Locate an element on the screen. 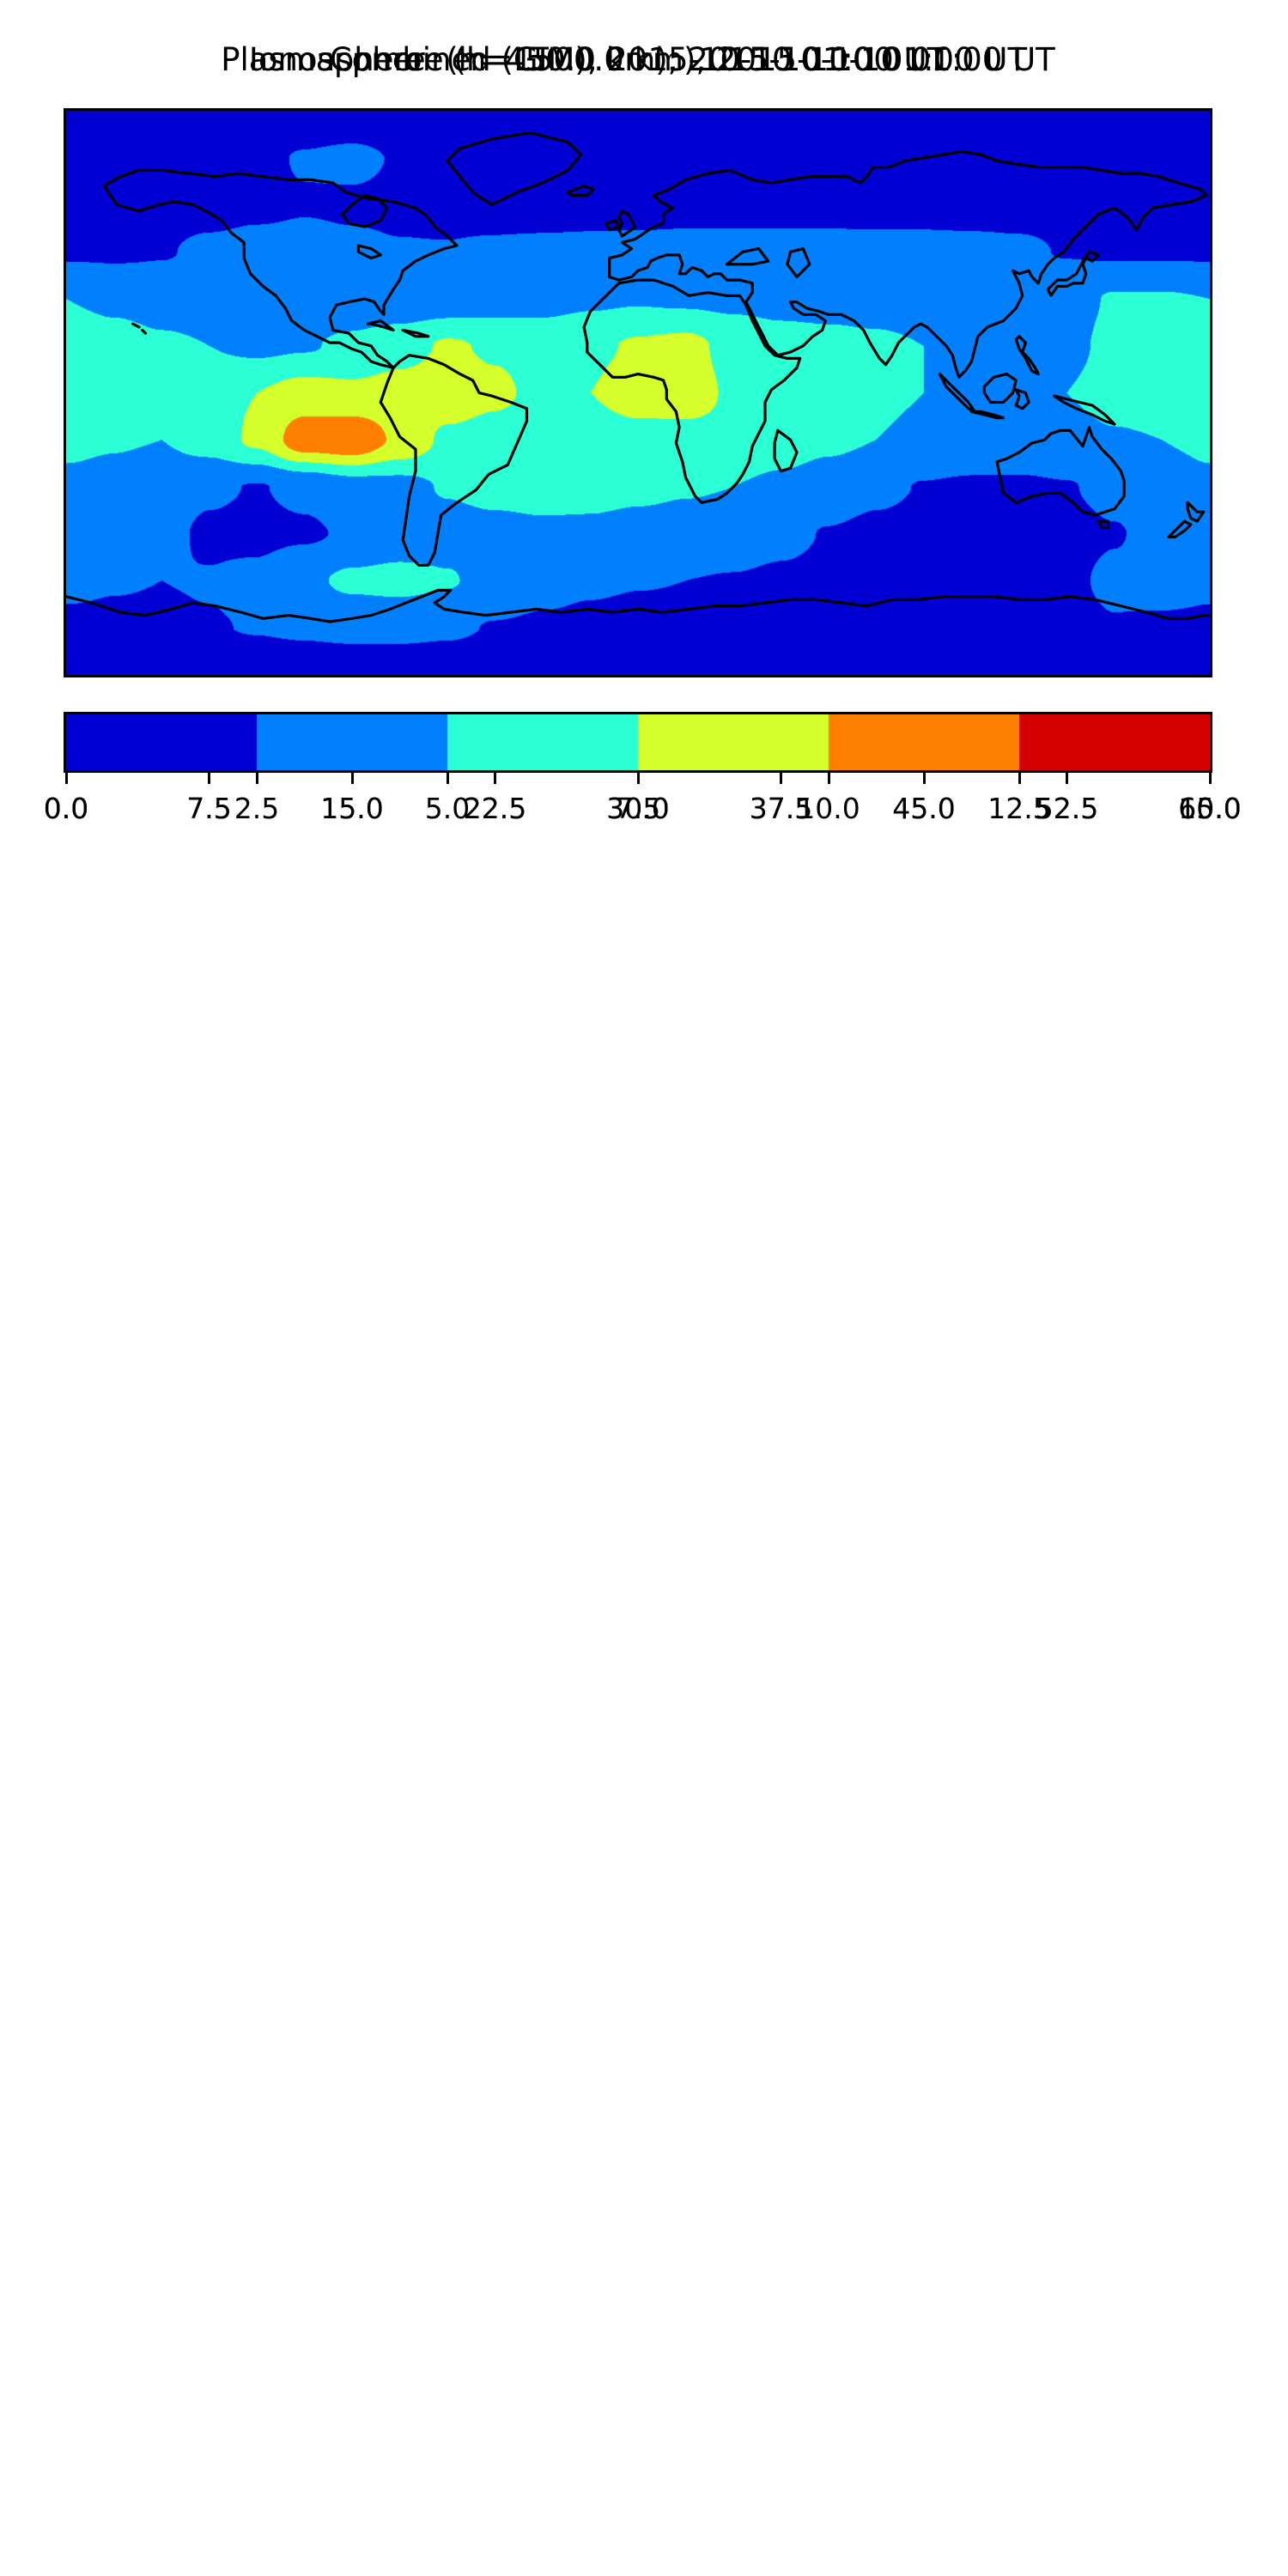 Image resolution: width=1288 pixels, height=2576 pixels. colorbar-ticklabels: 0.0 7.5 15.0 22.5 30.0 37.5 45.0 52.5 60.0 is located at coordinates (643, 812).